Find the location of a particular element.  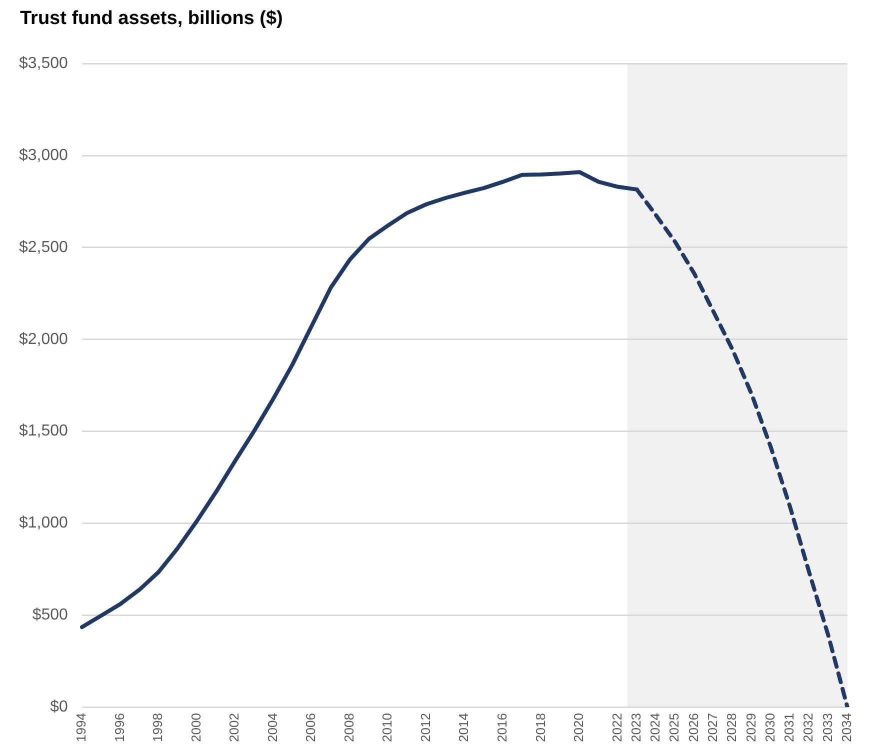

x-tick-label: 2029 is located at coordinates (750, 727).